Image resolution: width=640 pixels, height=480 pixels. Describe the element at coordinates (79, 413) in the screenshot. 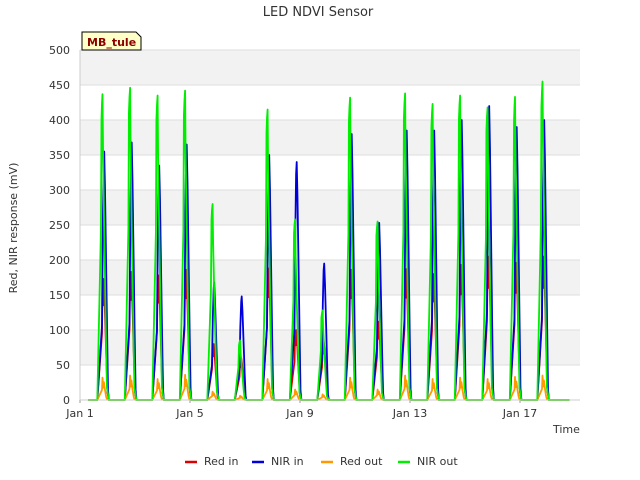

I see `x-tick-label: Jan 1` at that location.